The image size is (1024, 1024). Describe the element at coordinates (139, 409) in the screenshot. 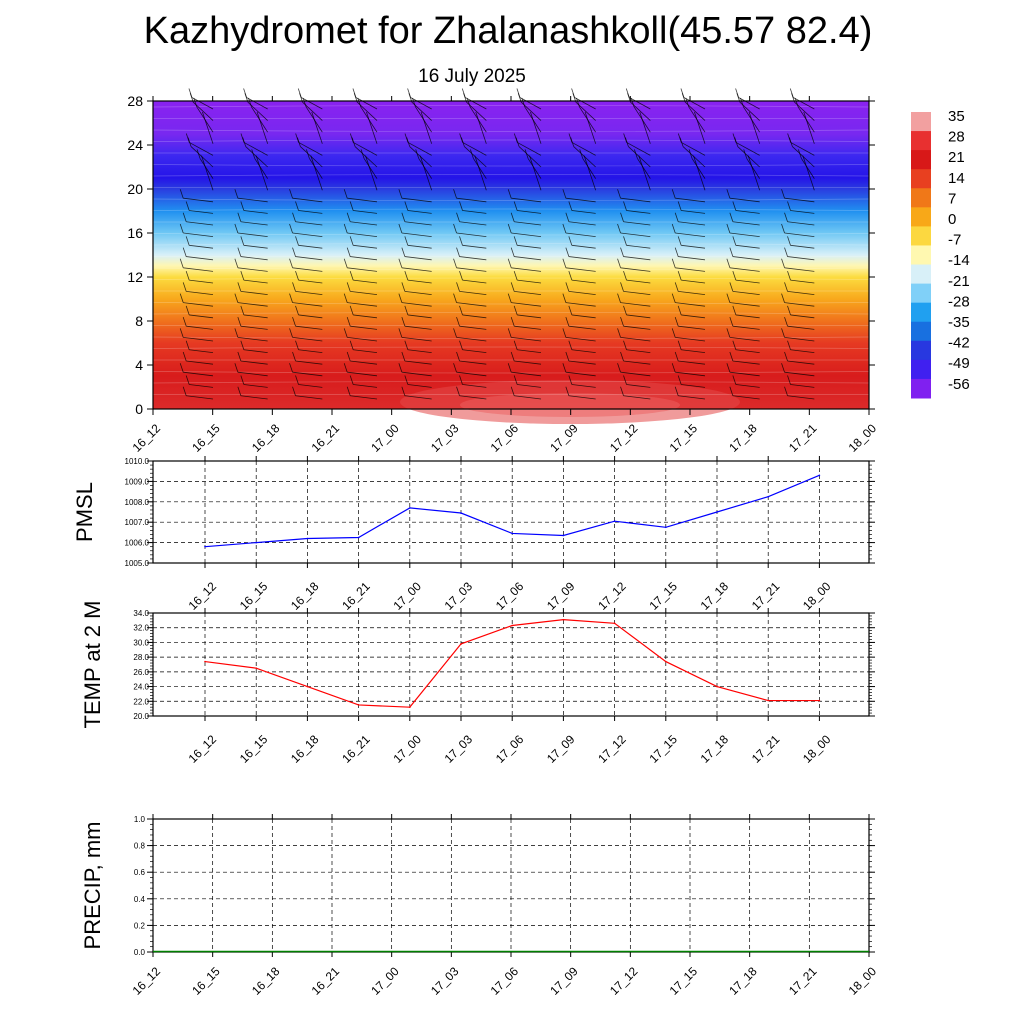

I see `y-tick-label: 0` at that location.